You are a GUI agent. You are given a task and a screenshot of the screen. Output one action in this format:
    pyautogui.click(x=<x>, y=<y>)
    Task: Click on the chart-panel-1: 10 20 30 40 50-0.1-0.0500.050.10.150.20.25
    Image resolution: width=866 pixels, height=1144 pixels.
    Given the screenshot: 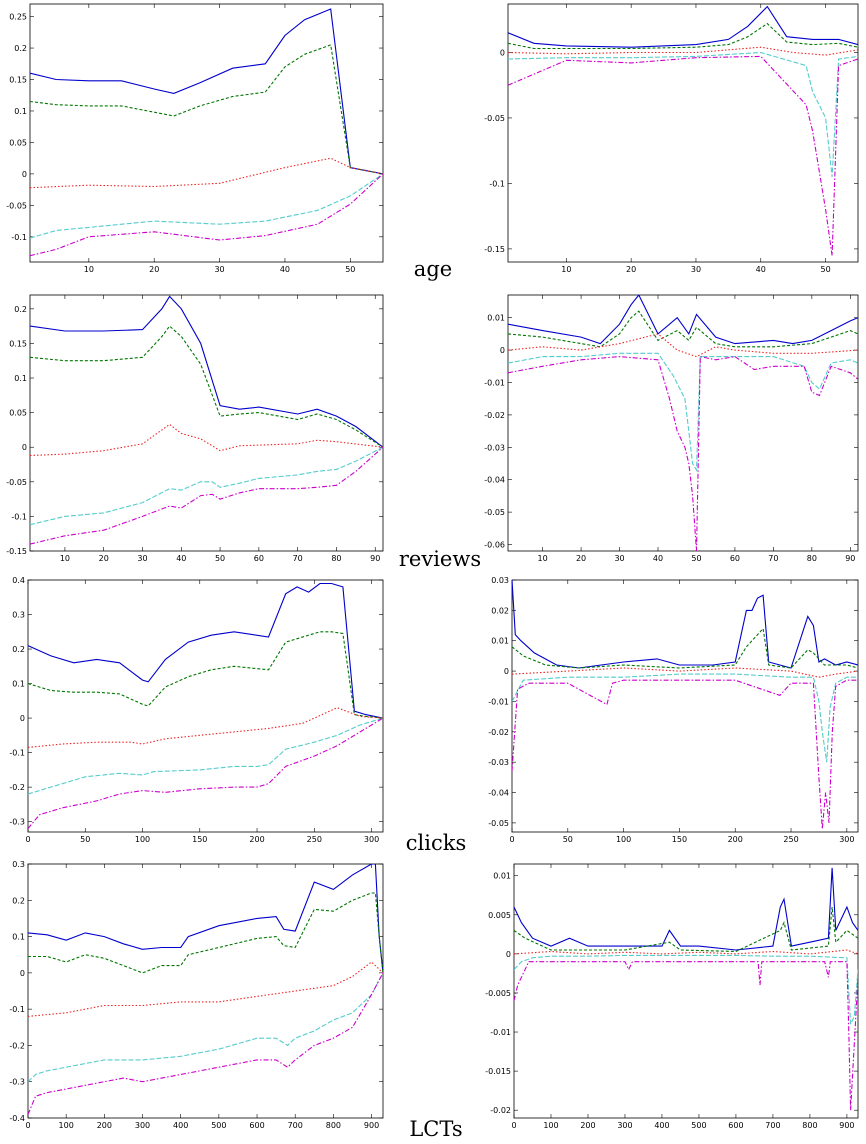 What is the action you would take?
    pyautogui.click(x=194, y=139)
    